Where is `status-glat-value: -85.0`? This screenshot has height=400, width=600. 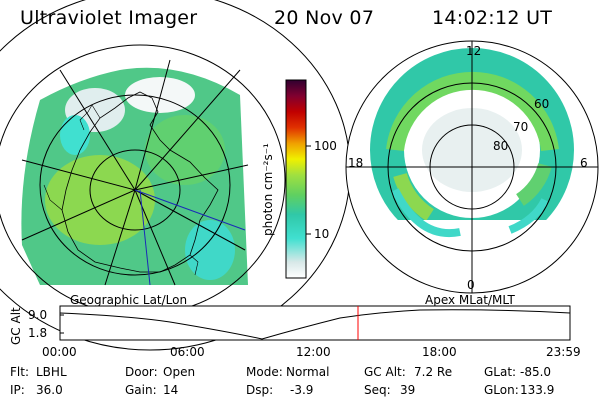 status-glat-value: -85.0 is located at coordinates (536, 372).